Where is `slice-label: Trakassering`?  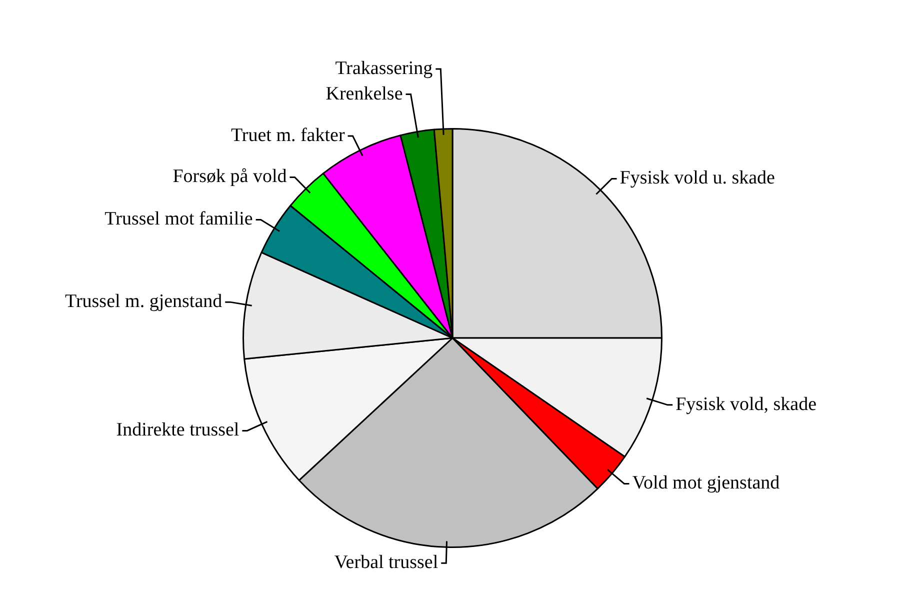
slice-label: Trakassering is located at coordinates (384, 68).